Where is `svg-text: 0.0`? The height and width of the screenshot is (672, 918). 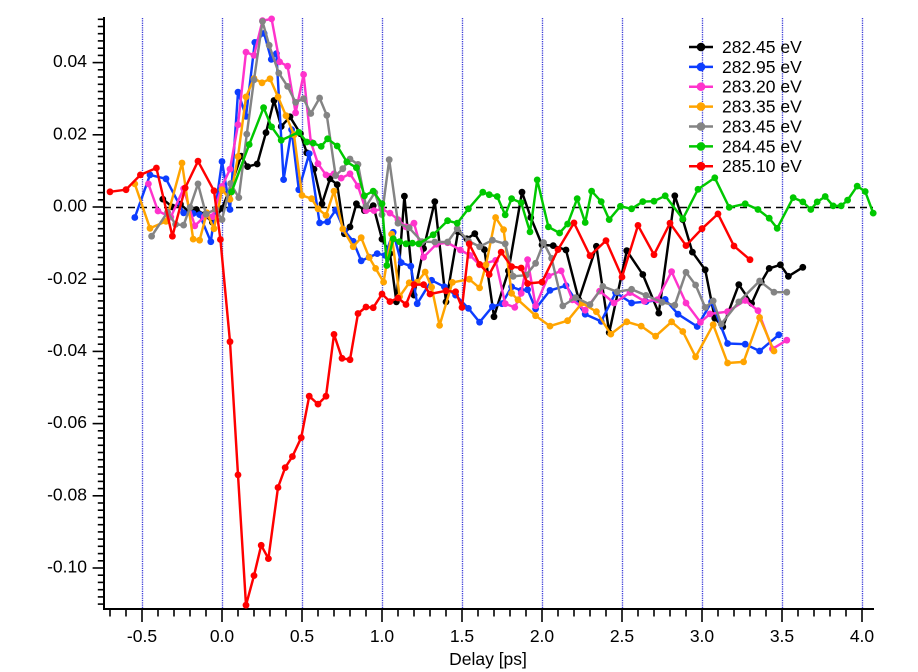
svg-text: 0.0 is located at coordinates (222, 636).